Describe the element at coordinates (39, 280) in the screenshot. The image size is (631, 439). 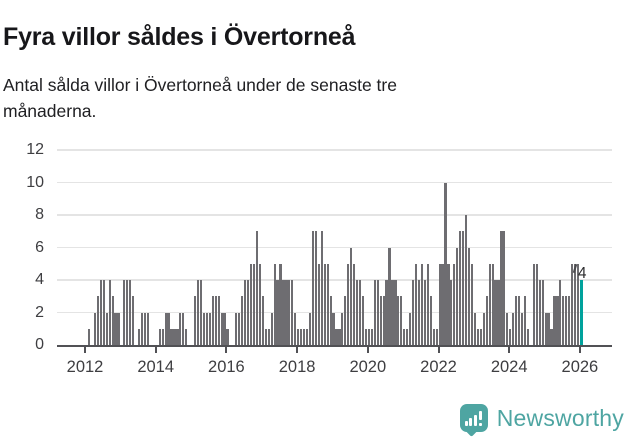
I see `y-axis-tick-label: 4` at that location.